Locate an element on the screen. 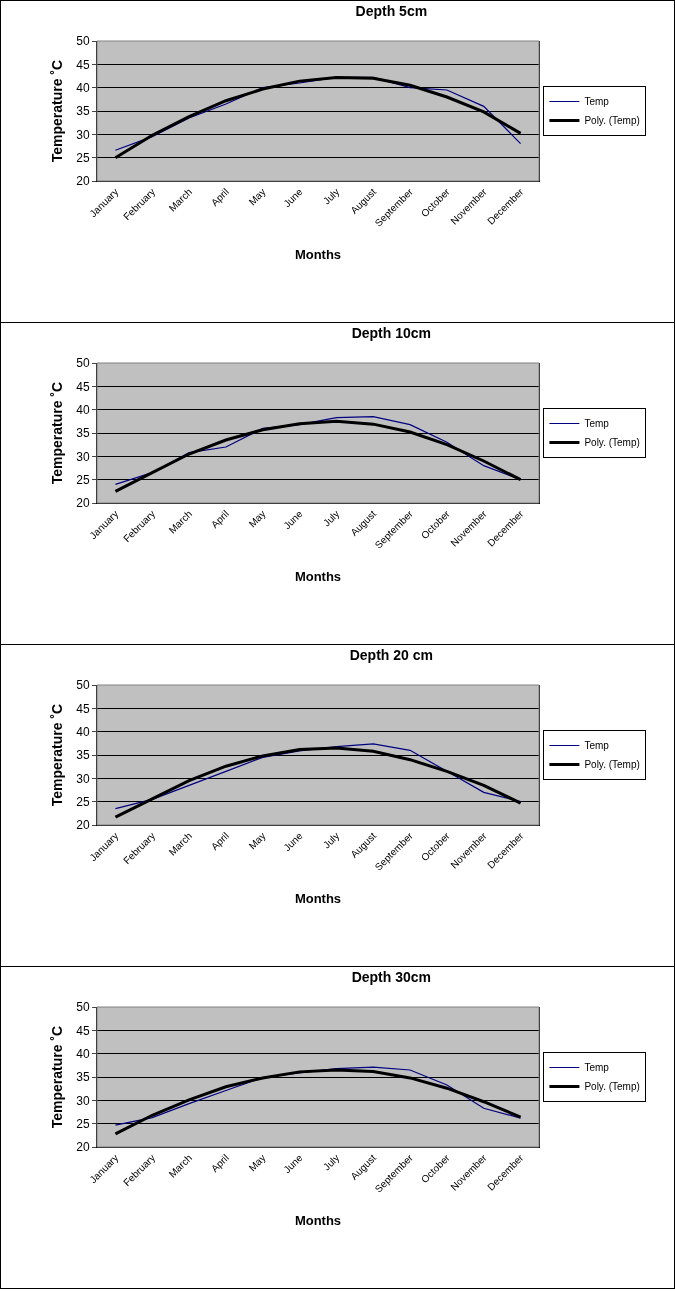  chart-title: Depth 30cm is located at coordinates (391, 976).